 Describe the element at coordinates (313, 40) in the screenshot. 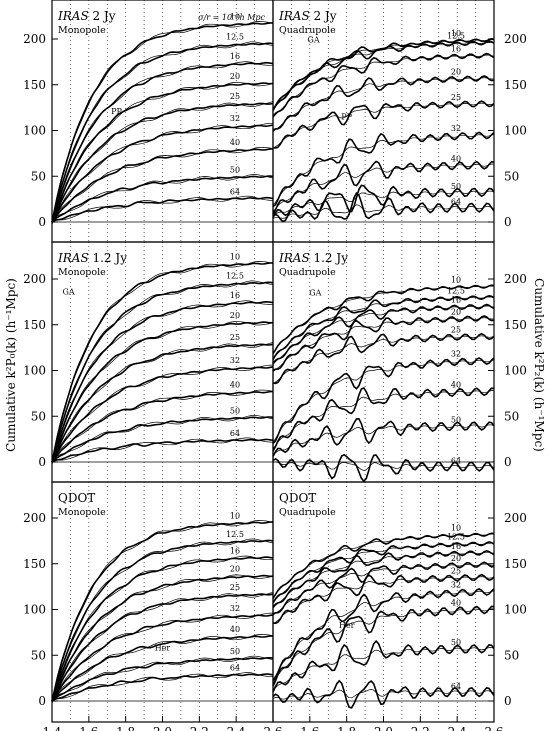

I see `annotation: GA` at that location.